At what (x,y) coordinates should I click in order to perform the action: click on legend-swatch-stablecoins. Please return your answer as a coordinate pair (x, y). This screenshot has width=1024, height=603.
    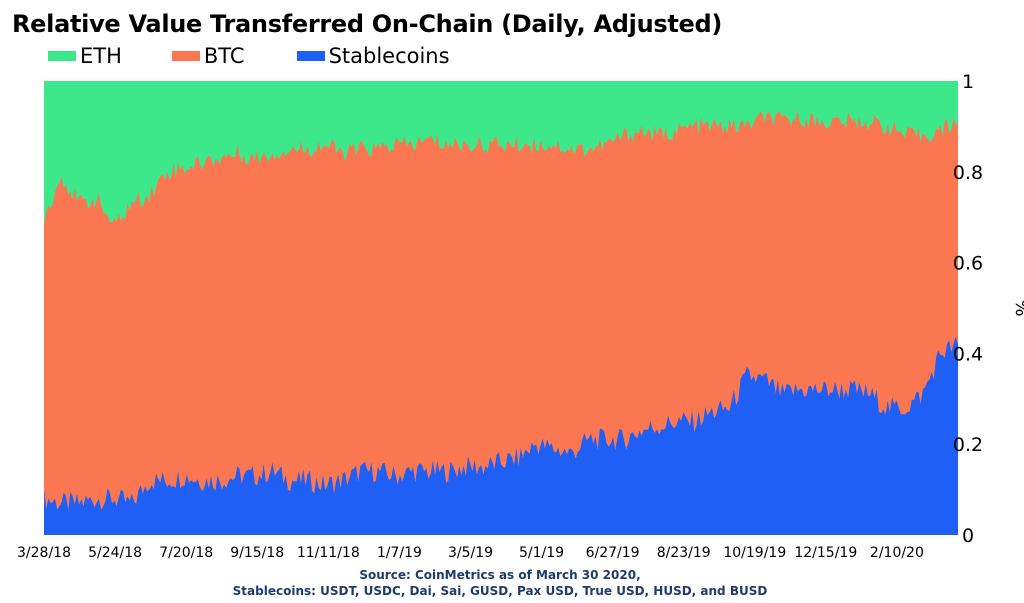
    Looking at the image, I should click on (310, 56).